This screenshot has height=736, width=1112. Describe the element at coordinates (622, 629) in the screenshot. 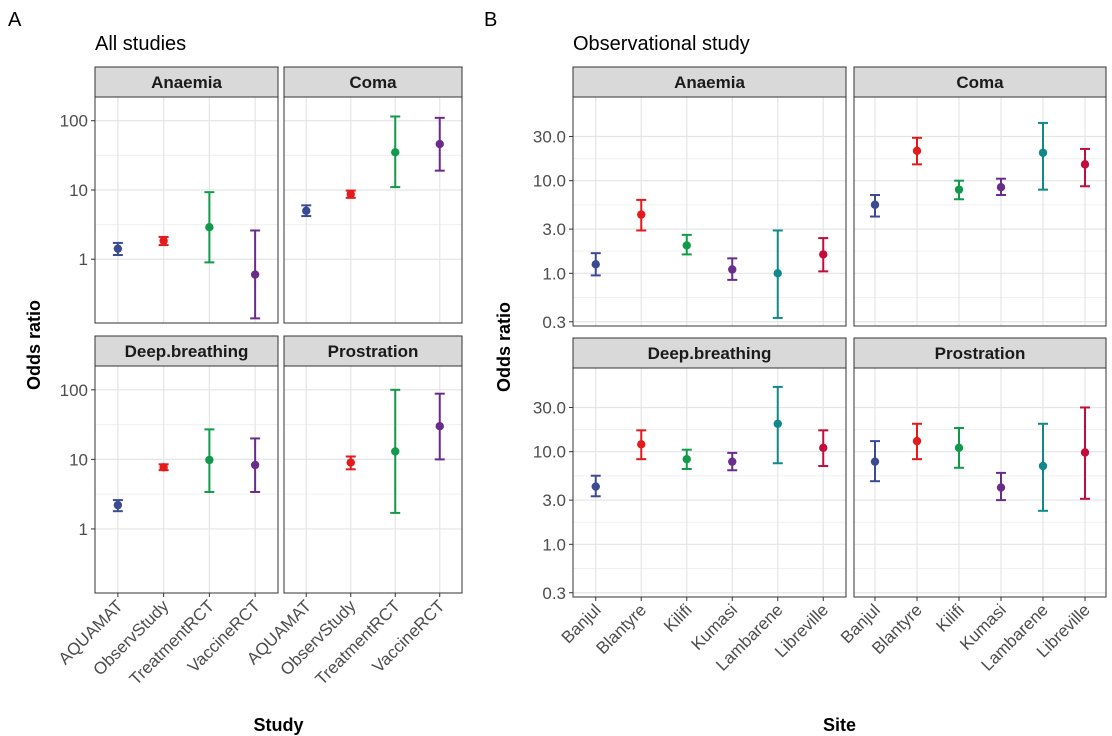

I see `x-tick-label: Blantyre` at that location.